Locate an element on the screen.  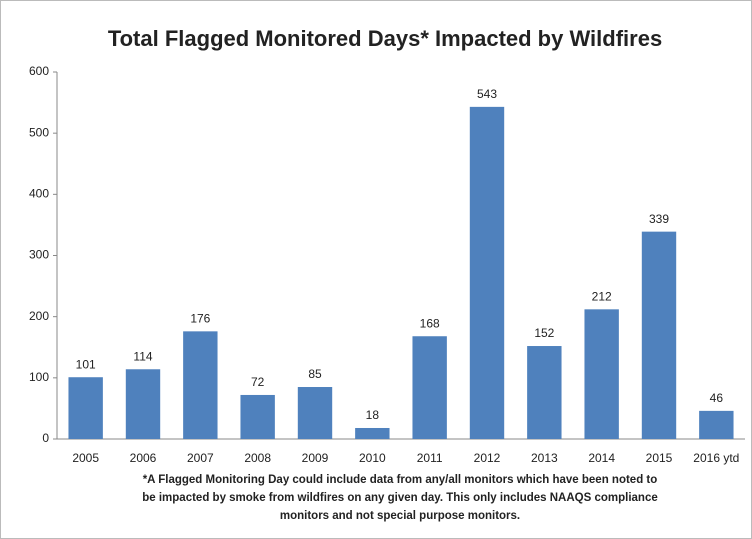
data-label: 114 is located at coordinates (142, 356).